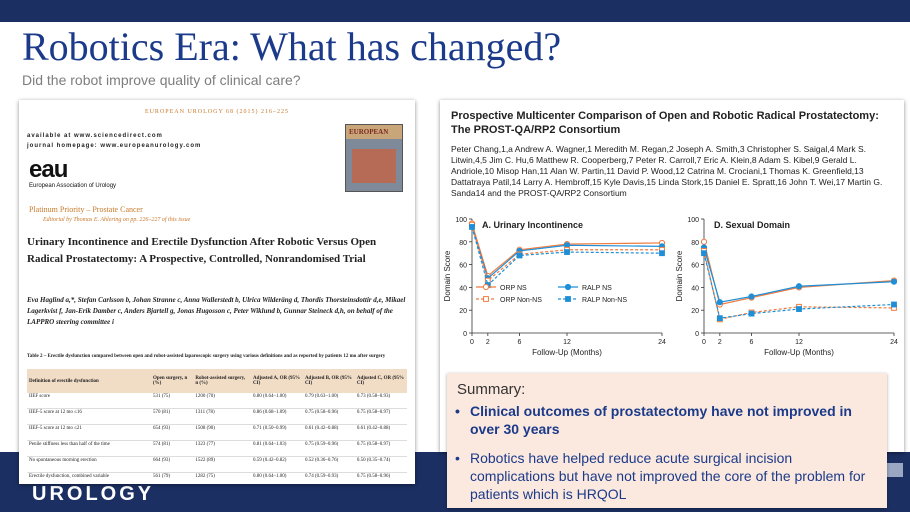  What do you see at coordinates (704, 342) in the screenshot?
I see `x-tick-label: 0` at bounding box center [704, 342].